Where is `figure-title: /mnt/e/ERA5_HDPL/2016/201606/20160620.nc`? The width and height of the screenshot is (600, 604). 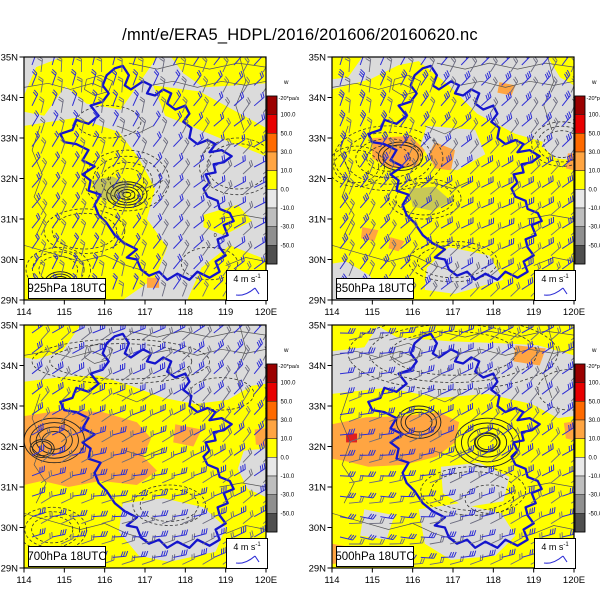 figure-title: /mnt/e/ERA5_HDPL/2016/201606/20160620.nc is located at coordinates (300, 35).